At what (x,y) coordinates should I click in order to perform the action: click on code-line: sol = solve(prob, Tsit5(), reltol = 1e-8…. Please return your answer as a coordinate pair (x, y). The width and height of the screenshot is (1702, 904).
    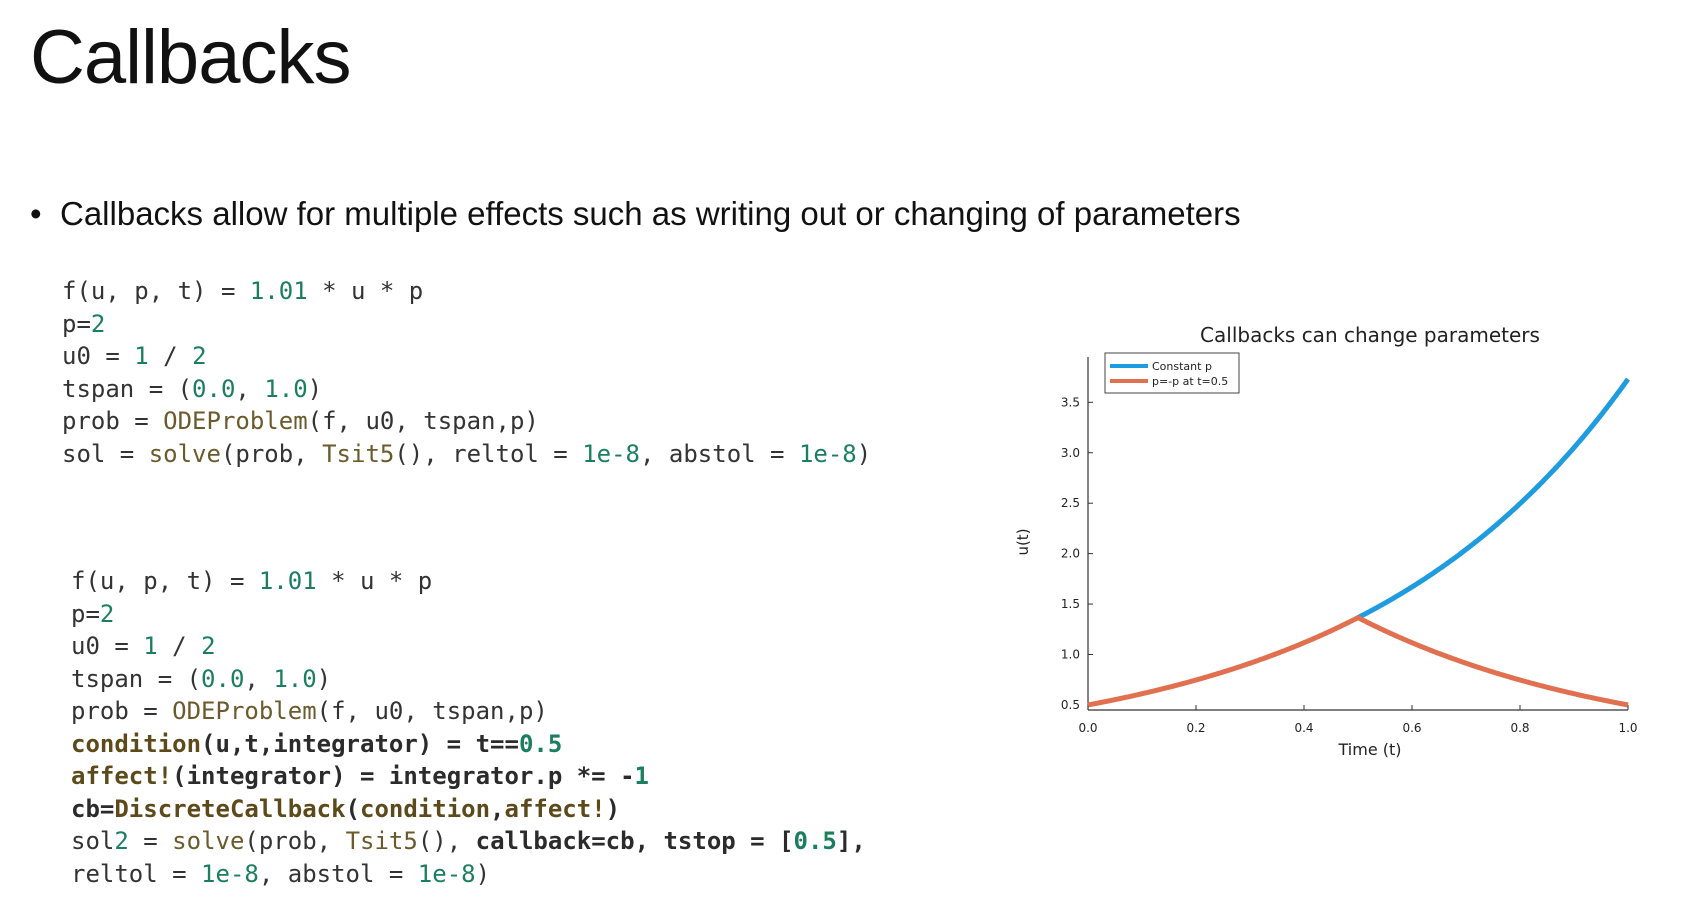
    Looking at the image, I should click on (467, 453).